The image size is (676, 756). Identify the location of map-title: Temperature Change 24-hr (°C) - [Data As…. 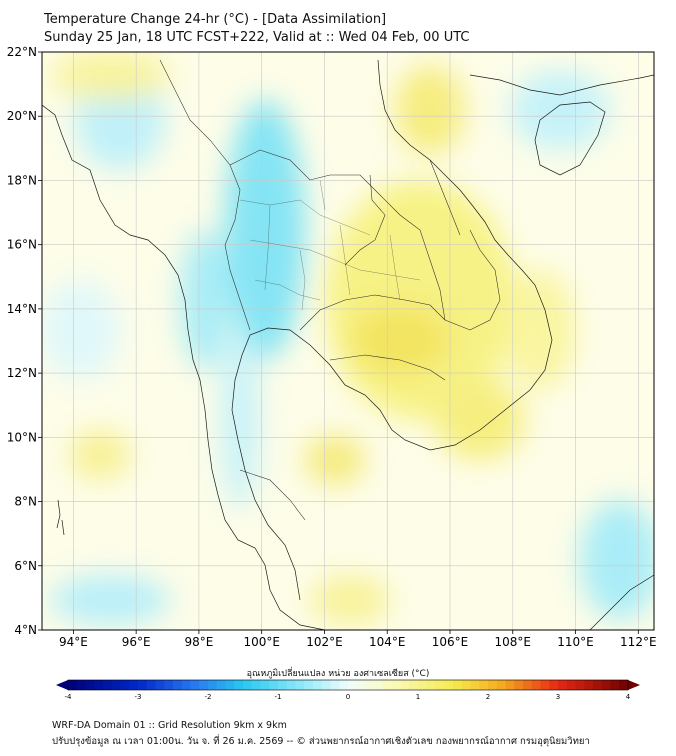
(215, 19).